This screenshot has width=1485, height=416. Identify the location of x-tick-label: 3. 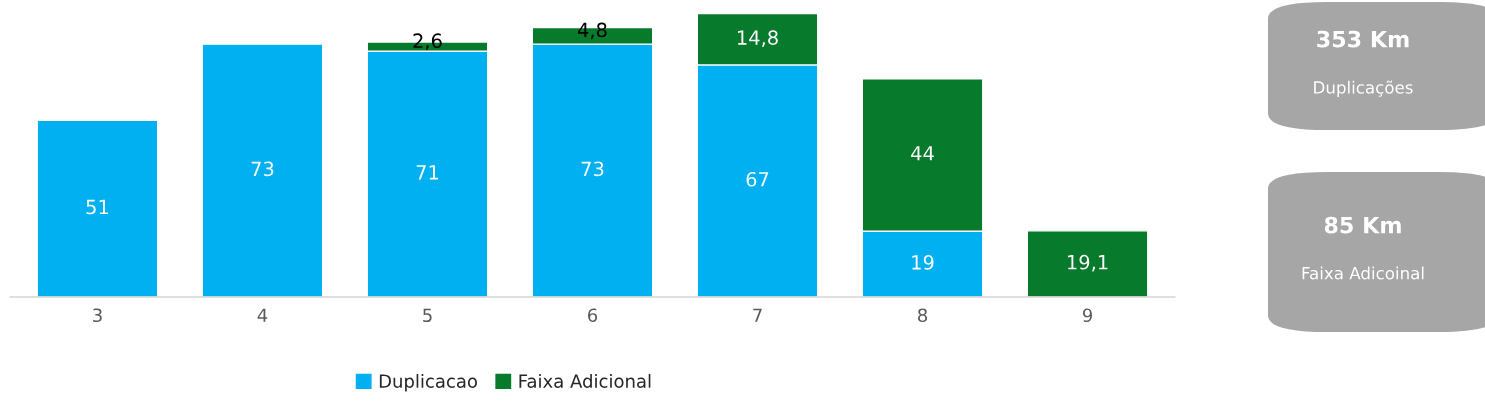
(97, 315).